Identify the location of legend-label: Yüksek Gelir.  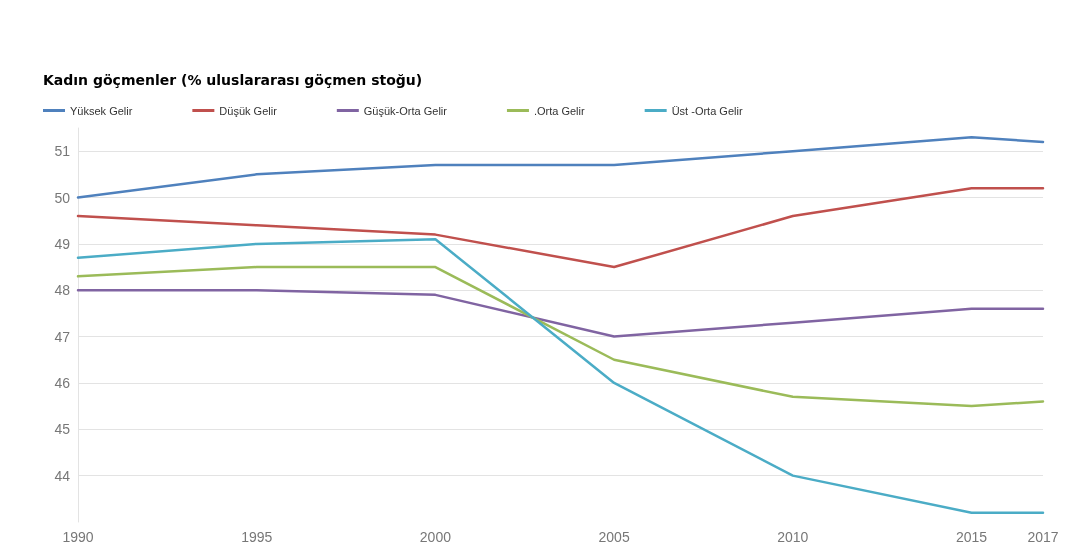
(101, 110).